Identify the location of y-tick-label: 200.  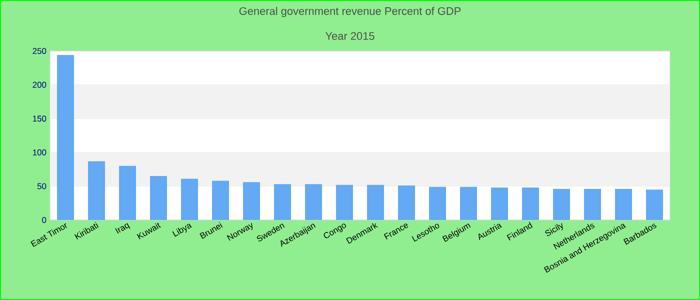
(39, 85).